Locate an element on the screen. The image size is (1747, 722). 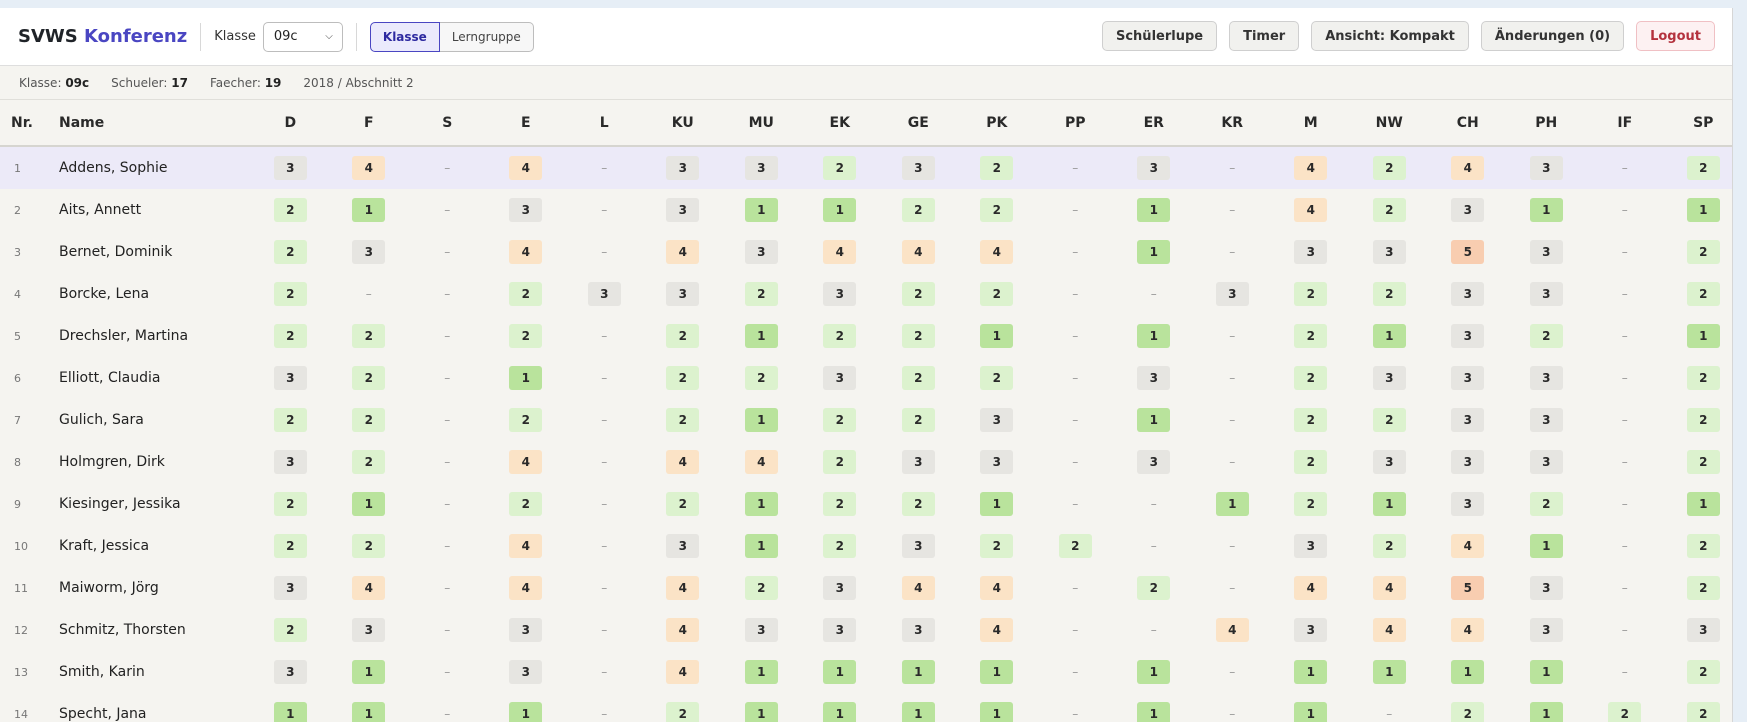
student-name: Aits, Annett is located at coordinates (100, 210).